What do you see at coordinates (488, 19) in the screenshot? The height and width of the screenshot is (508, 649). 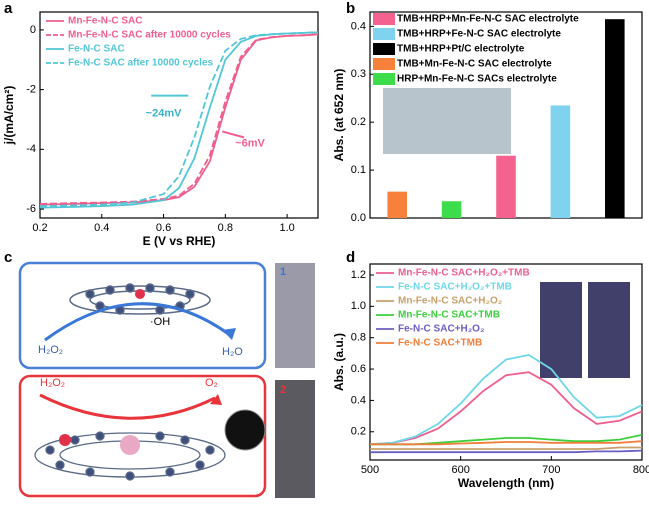 I see `legend-label: TMB+HRP+Mn-Fe-N-C SAC electrolyte` at bounding box center [488, 19].